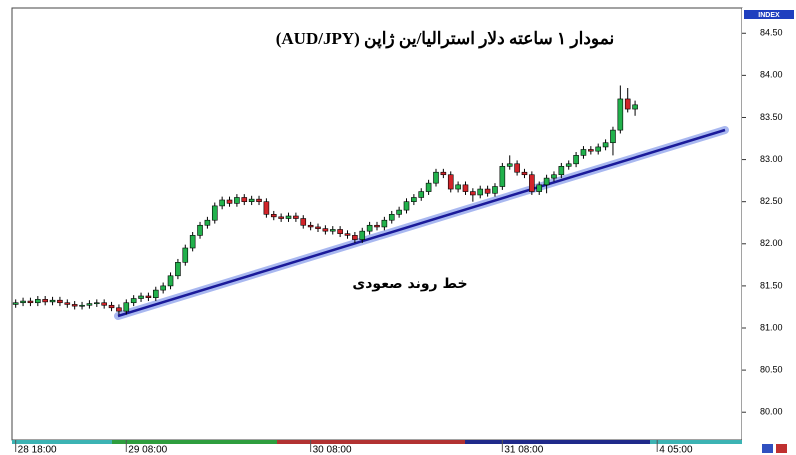 Image resolution: width=796 pixels, height=455 pixels. I want to click on y-tick-label: 80.00, so click(771, 412).